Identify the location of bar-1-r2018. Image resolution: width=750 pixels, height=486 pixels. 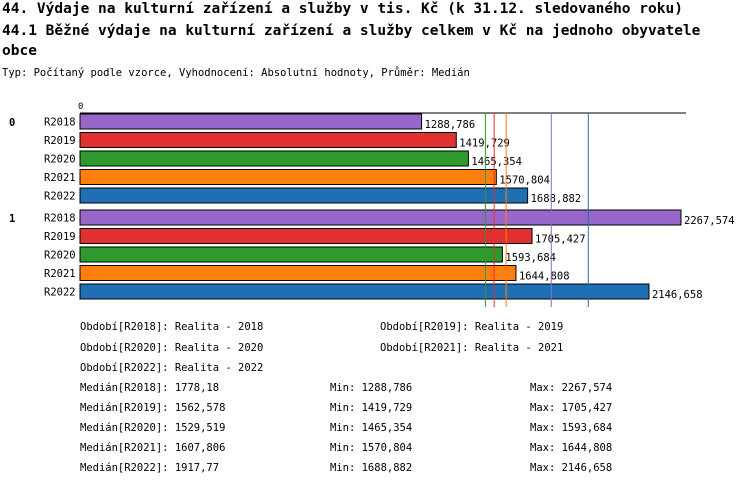
(380, 217).